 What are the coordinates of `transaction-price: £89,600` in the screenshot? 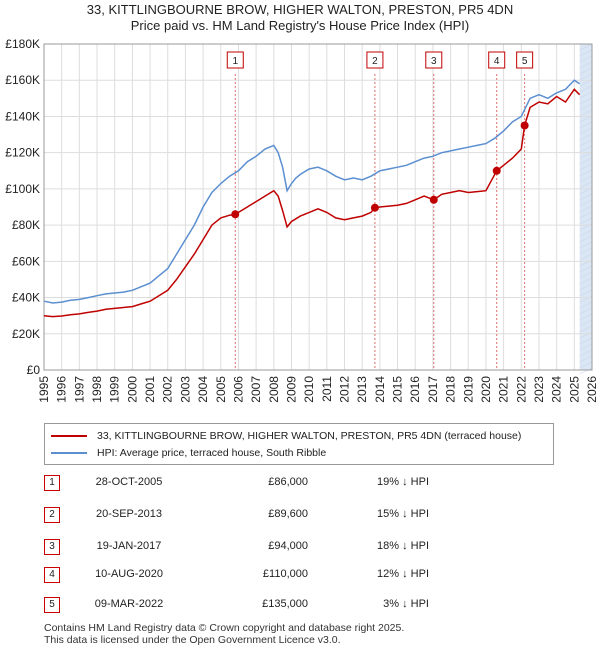 It's located at (288, 514).